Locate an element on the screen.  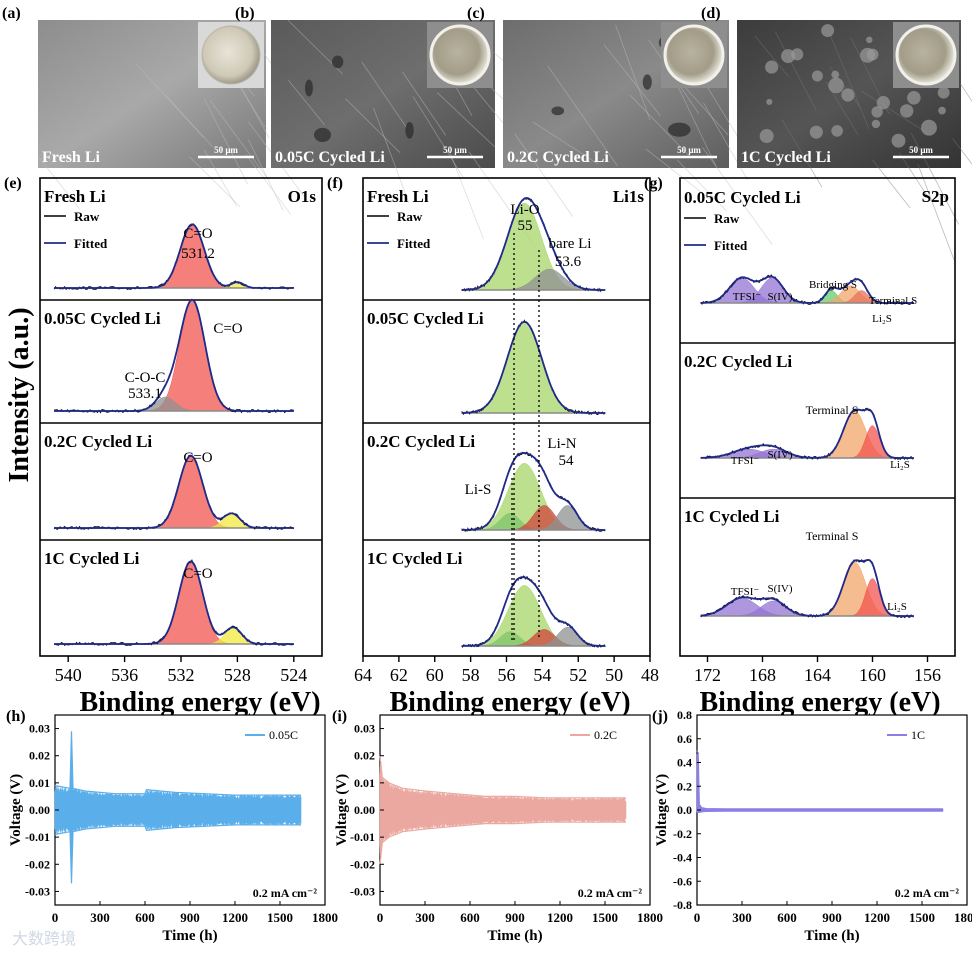
peak-annotation: 54 is located at coordinates (567, 461).